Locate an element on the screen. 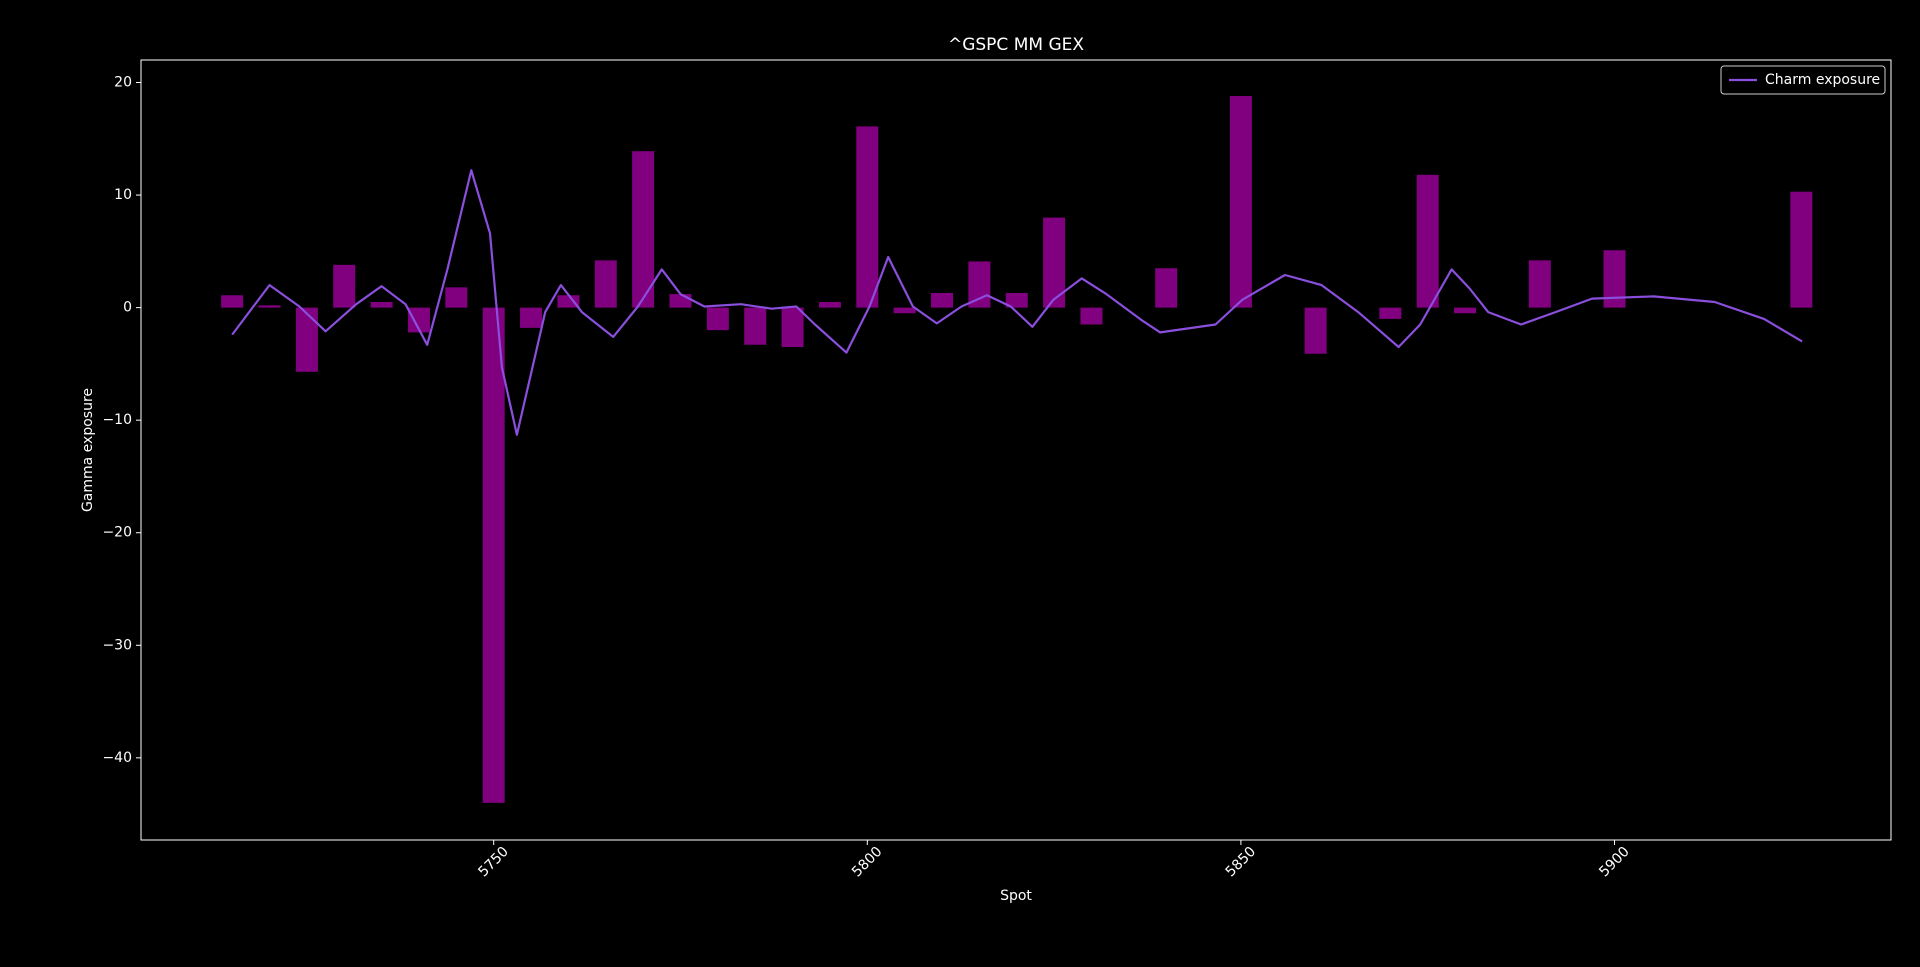 Image resolution: width=1920 pixels, height=967 pixels. x-axis-label: Spot is located at coordinates (1016, 896).